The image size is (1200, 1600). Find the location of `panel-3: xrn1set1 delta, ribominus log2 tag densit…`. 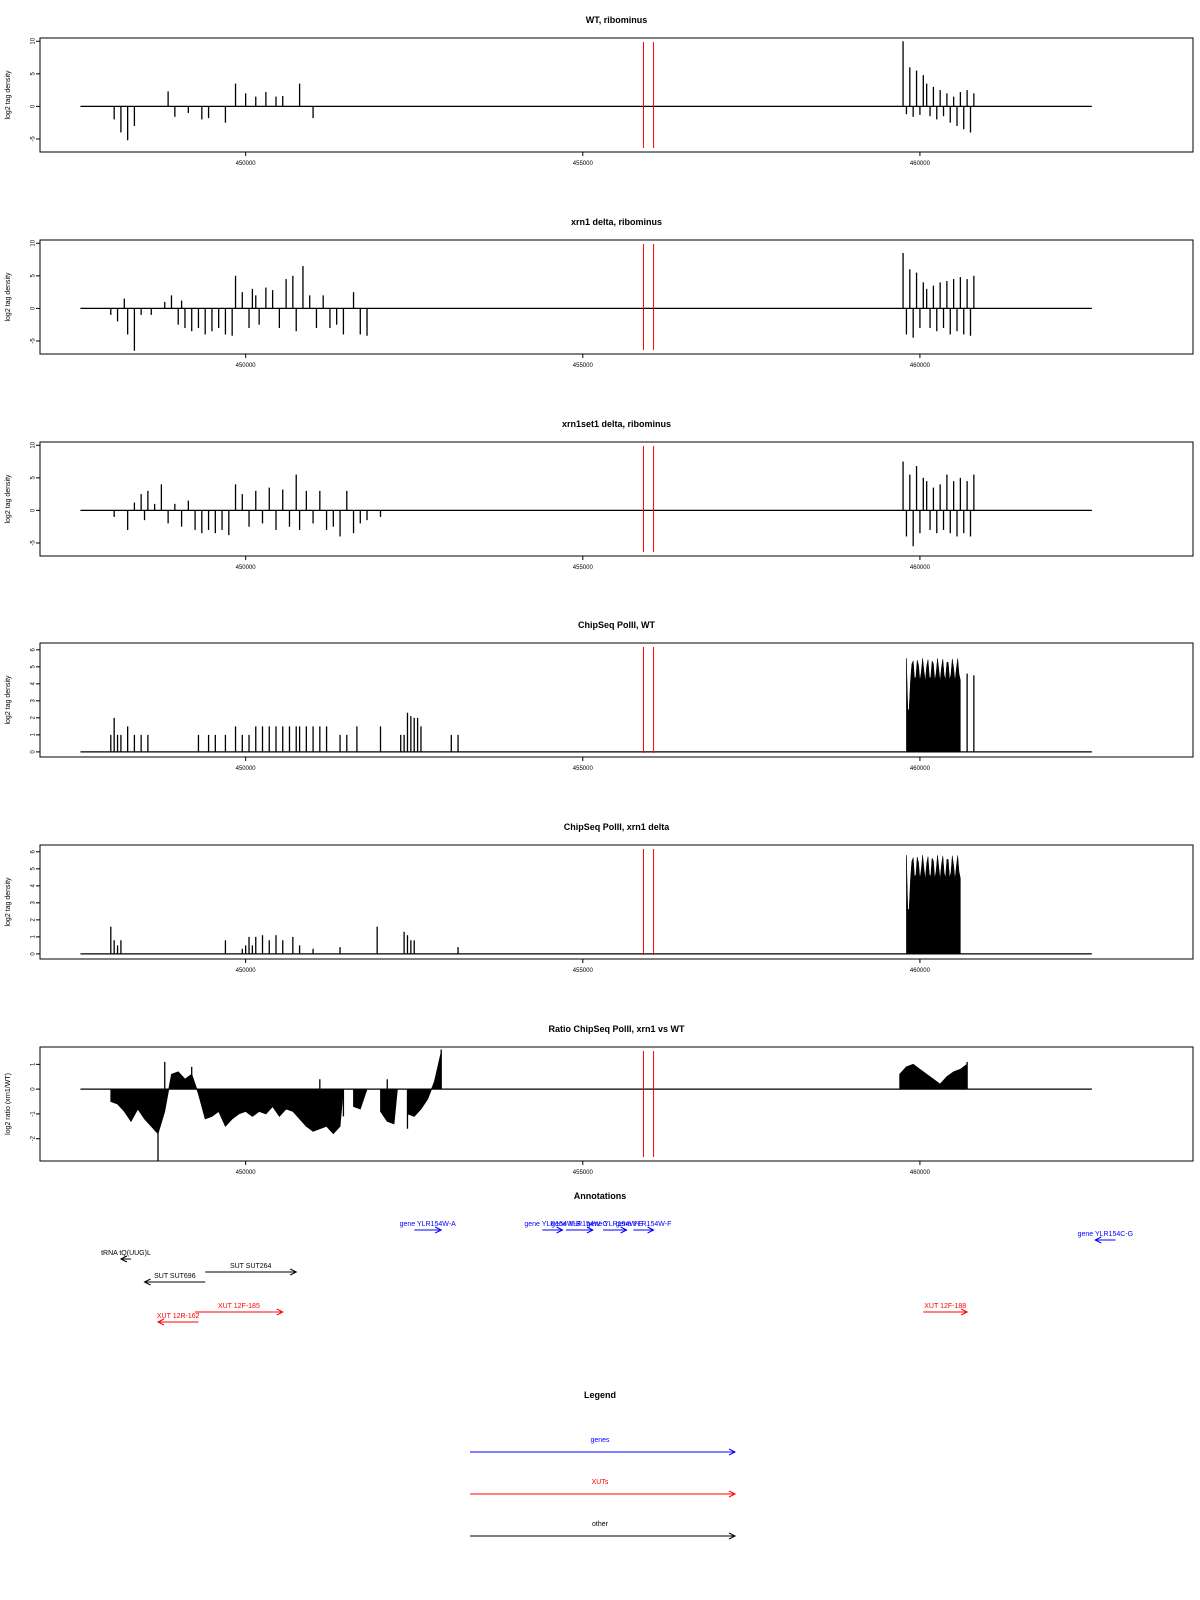

panel-3: xrn1set1 delta, ribominus log2 tag densit… is located at coordinates (599, 495).